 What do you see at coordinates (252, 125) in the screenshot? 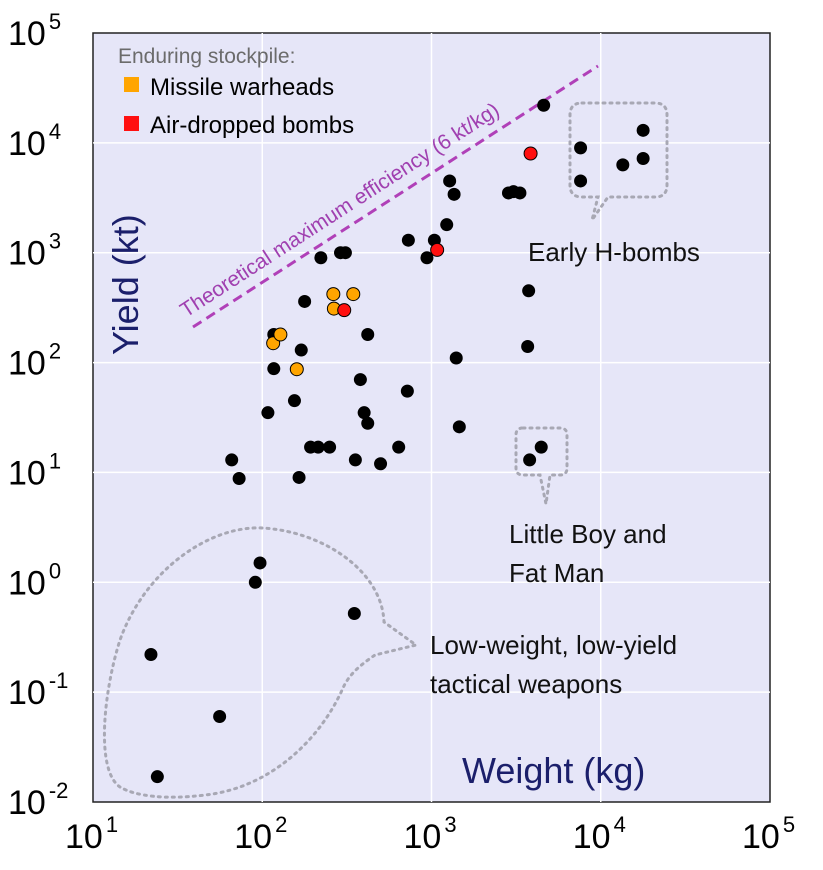
I see `legend-label-bomb: Air-dropped bombs` at bounding box center [252, 125].